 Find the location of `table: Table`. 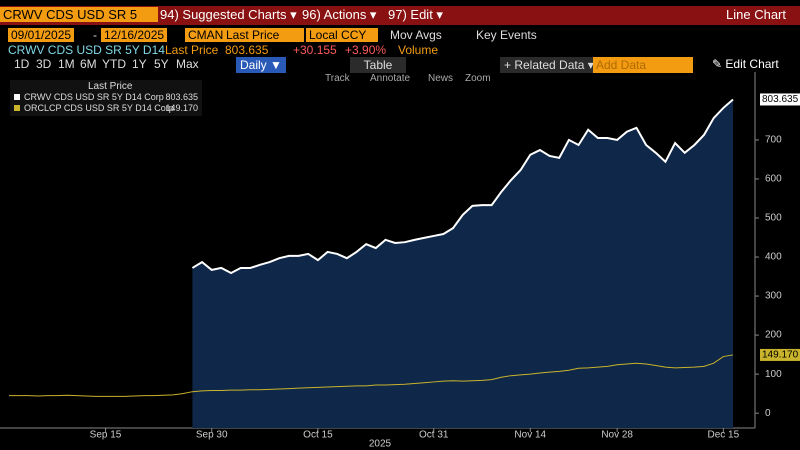

table: Table is located at coordinates (378, 65).